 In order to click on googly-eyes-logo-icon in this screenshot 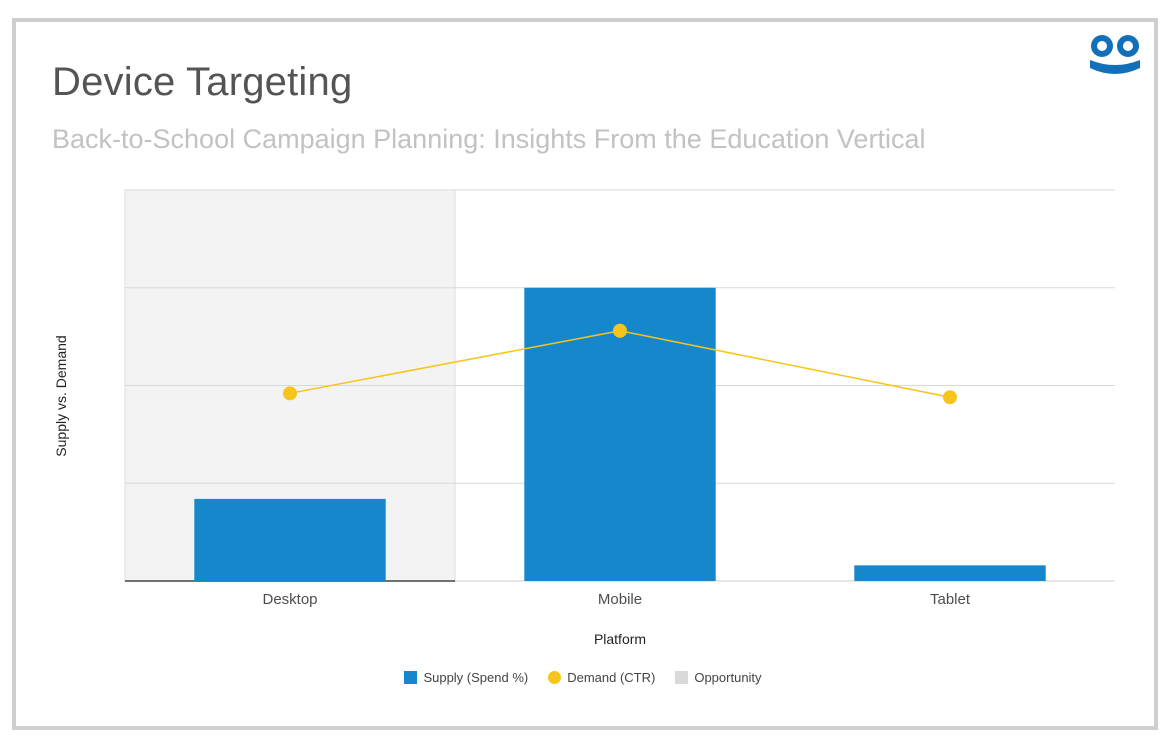, I will do `click(1115, 54)`.